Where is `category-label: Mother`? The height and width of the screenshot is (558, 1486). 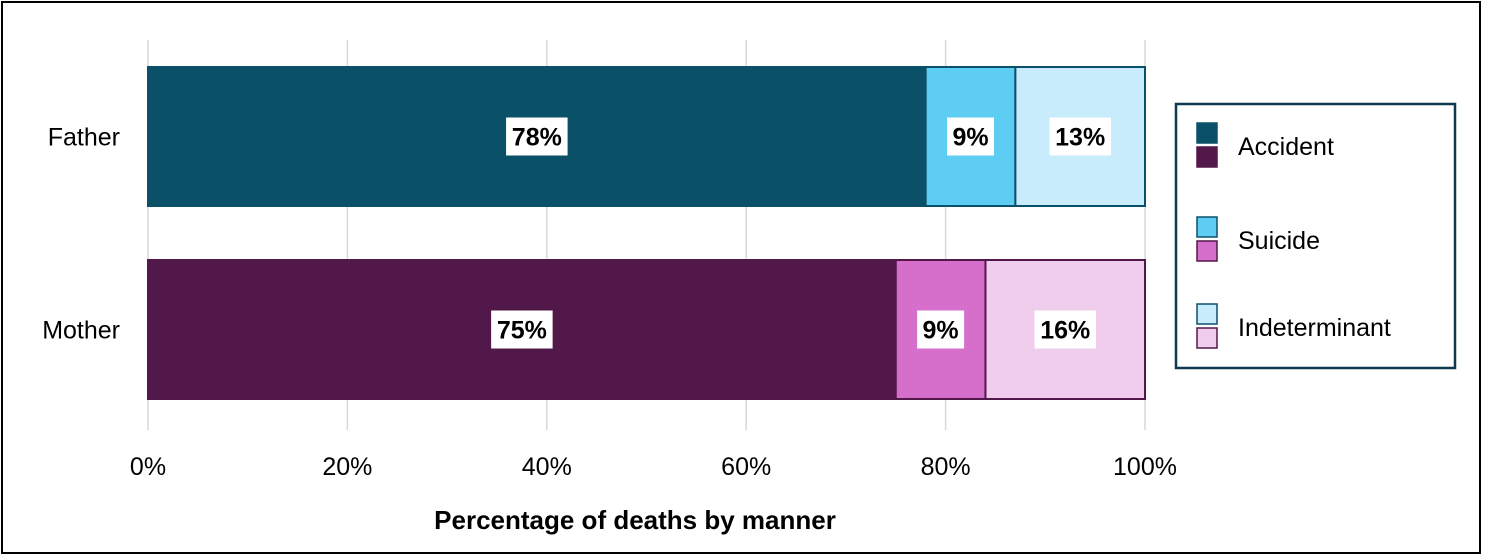
category-label: Mother is located at coordinates (81, 331).